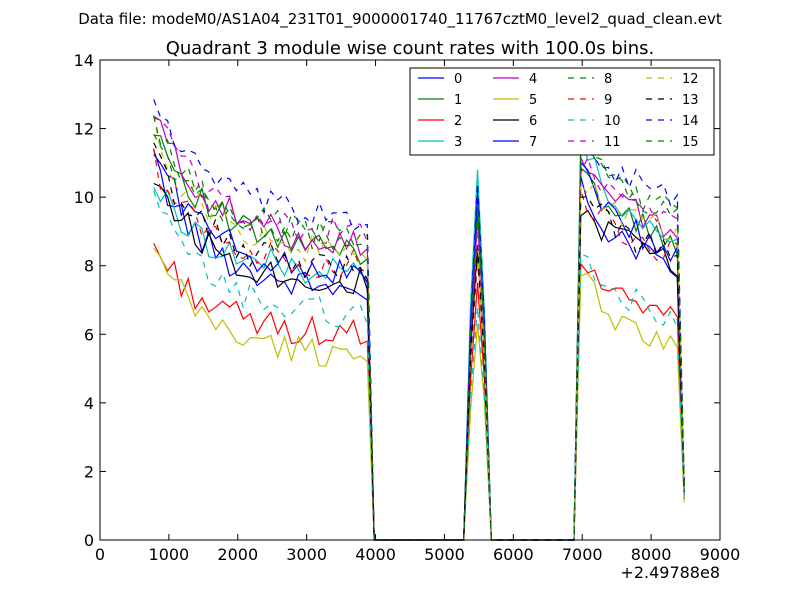  Describe the element at coordinates (513, 554) in the screenshot. I see `x-tick-label: 6000` at that location.